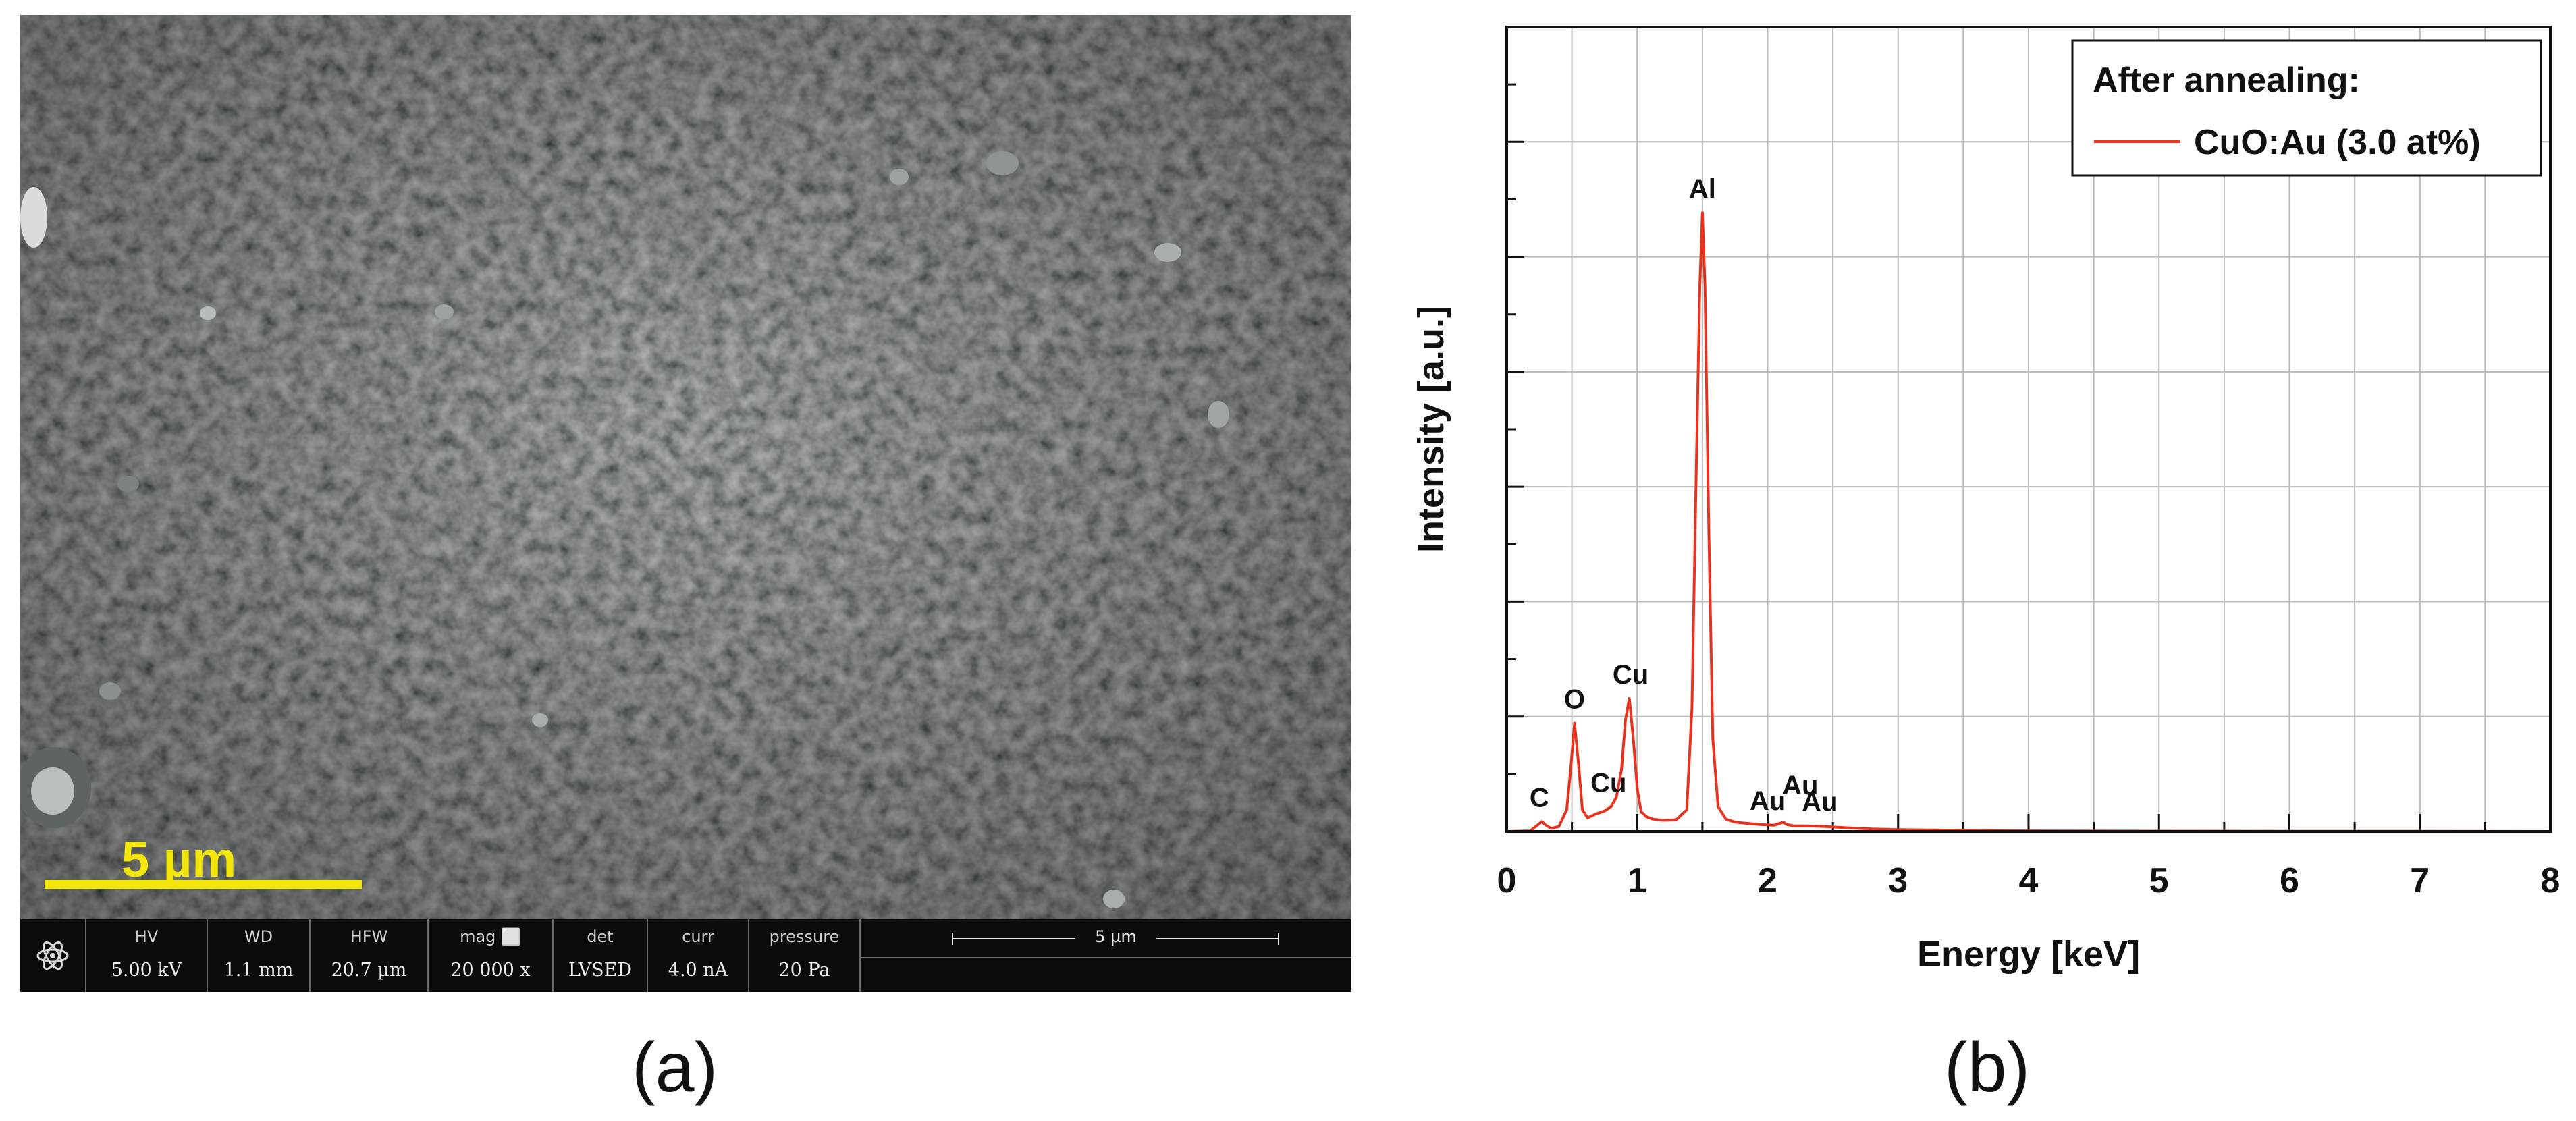  Describe the element at coordinates (1767, 880) in the screenshot. I see `x-tick-label: 2` at that location.